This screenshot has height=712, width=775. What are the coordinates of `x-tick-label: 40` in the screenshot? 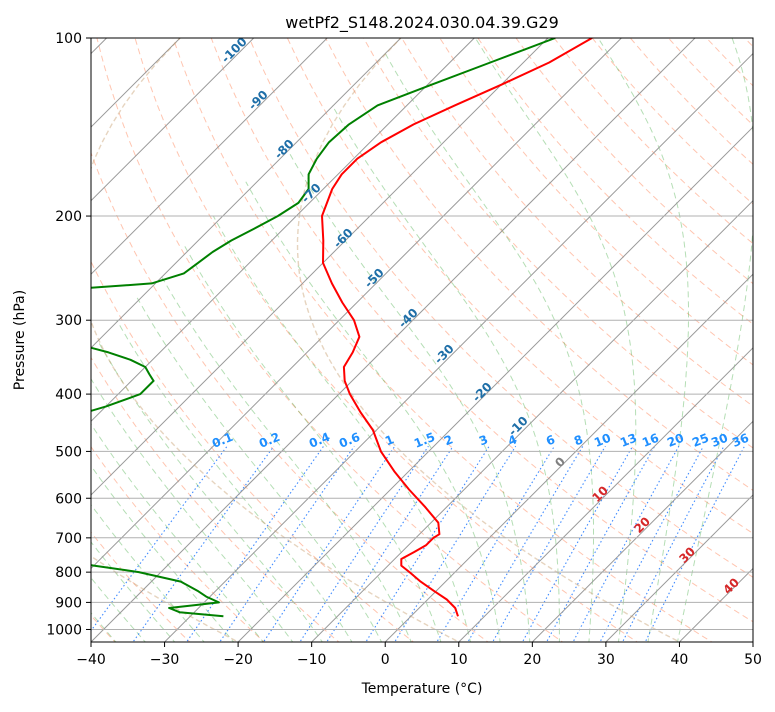 It's located at (680, 660).